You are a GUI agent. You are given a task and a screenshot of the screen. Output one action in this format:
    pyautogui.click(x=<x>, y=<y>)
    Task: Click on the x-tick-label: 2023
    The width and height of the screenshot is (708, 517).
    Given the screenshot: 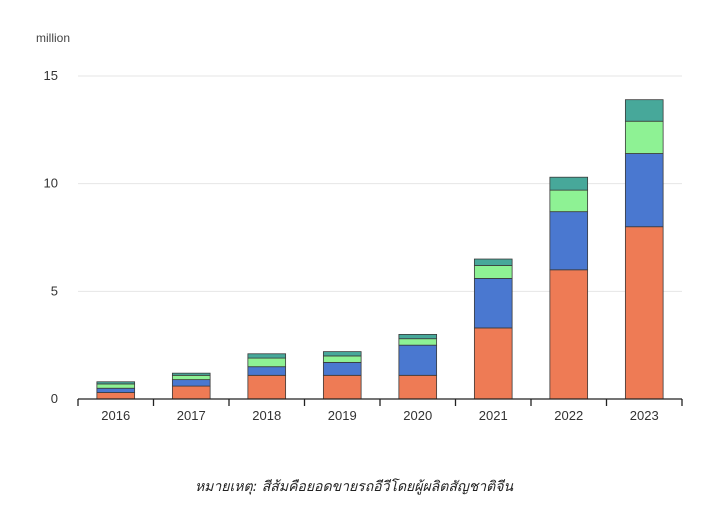 What is the action you would take?
    pyautogui.click(x=644, y=415)
    